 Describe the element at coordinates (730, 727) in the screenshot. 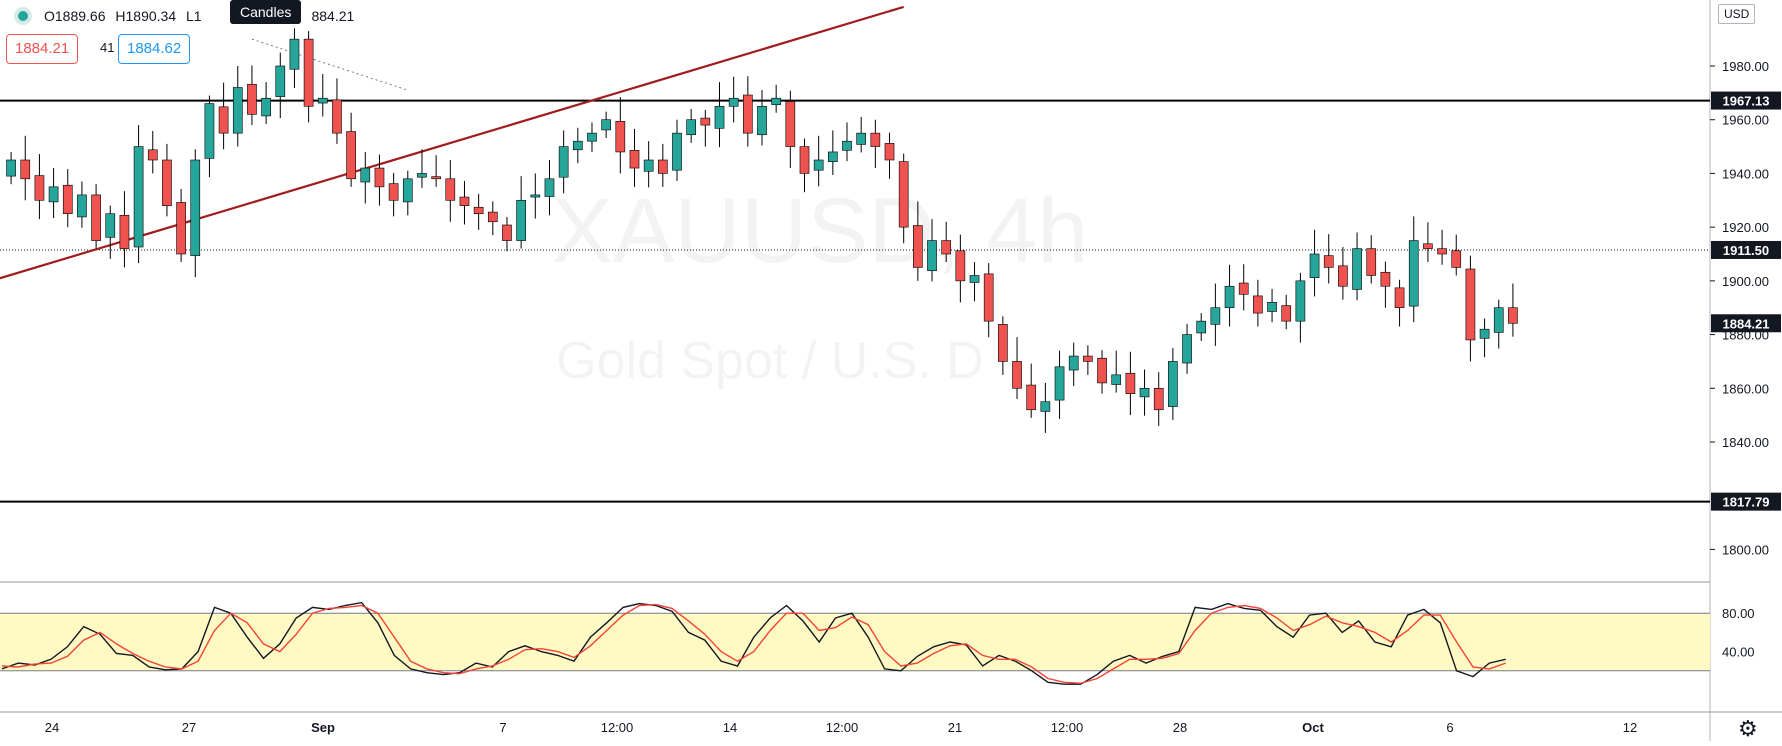

I see `time-tick-label: 14` at that location.